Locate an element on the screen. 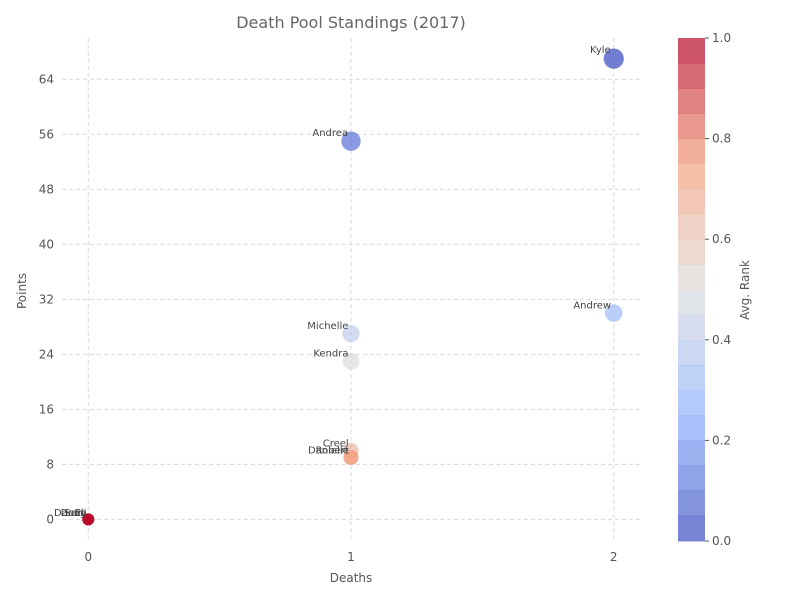  colorbar-tick-label: 0.8 is located at coordinates (721, 139).